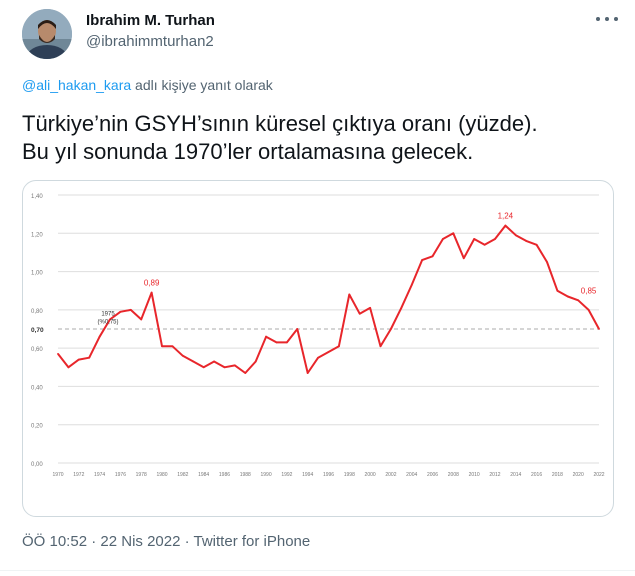 Image resolution: width=635 pixels, height=576 pixels. Describe the element at coordinates (589, 290) in the screenshot. I see `data-label: 0,85` at that location.